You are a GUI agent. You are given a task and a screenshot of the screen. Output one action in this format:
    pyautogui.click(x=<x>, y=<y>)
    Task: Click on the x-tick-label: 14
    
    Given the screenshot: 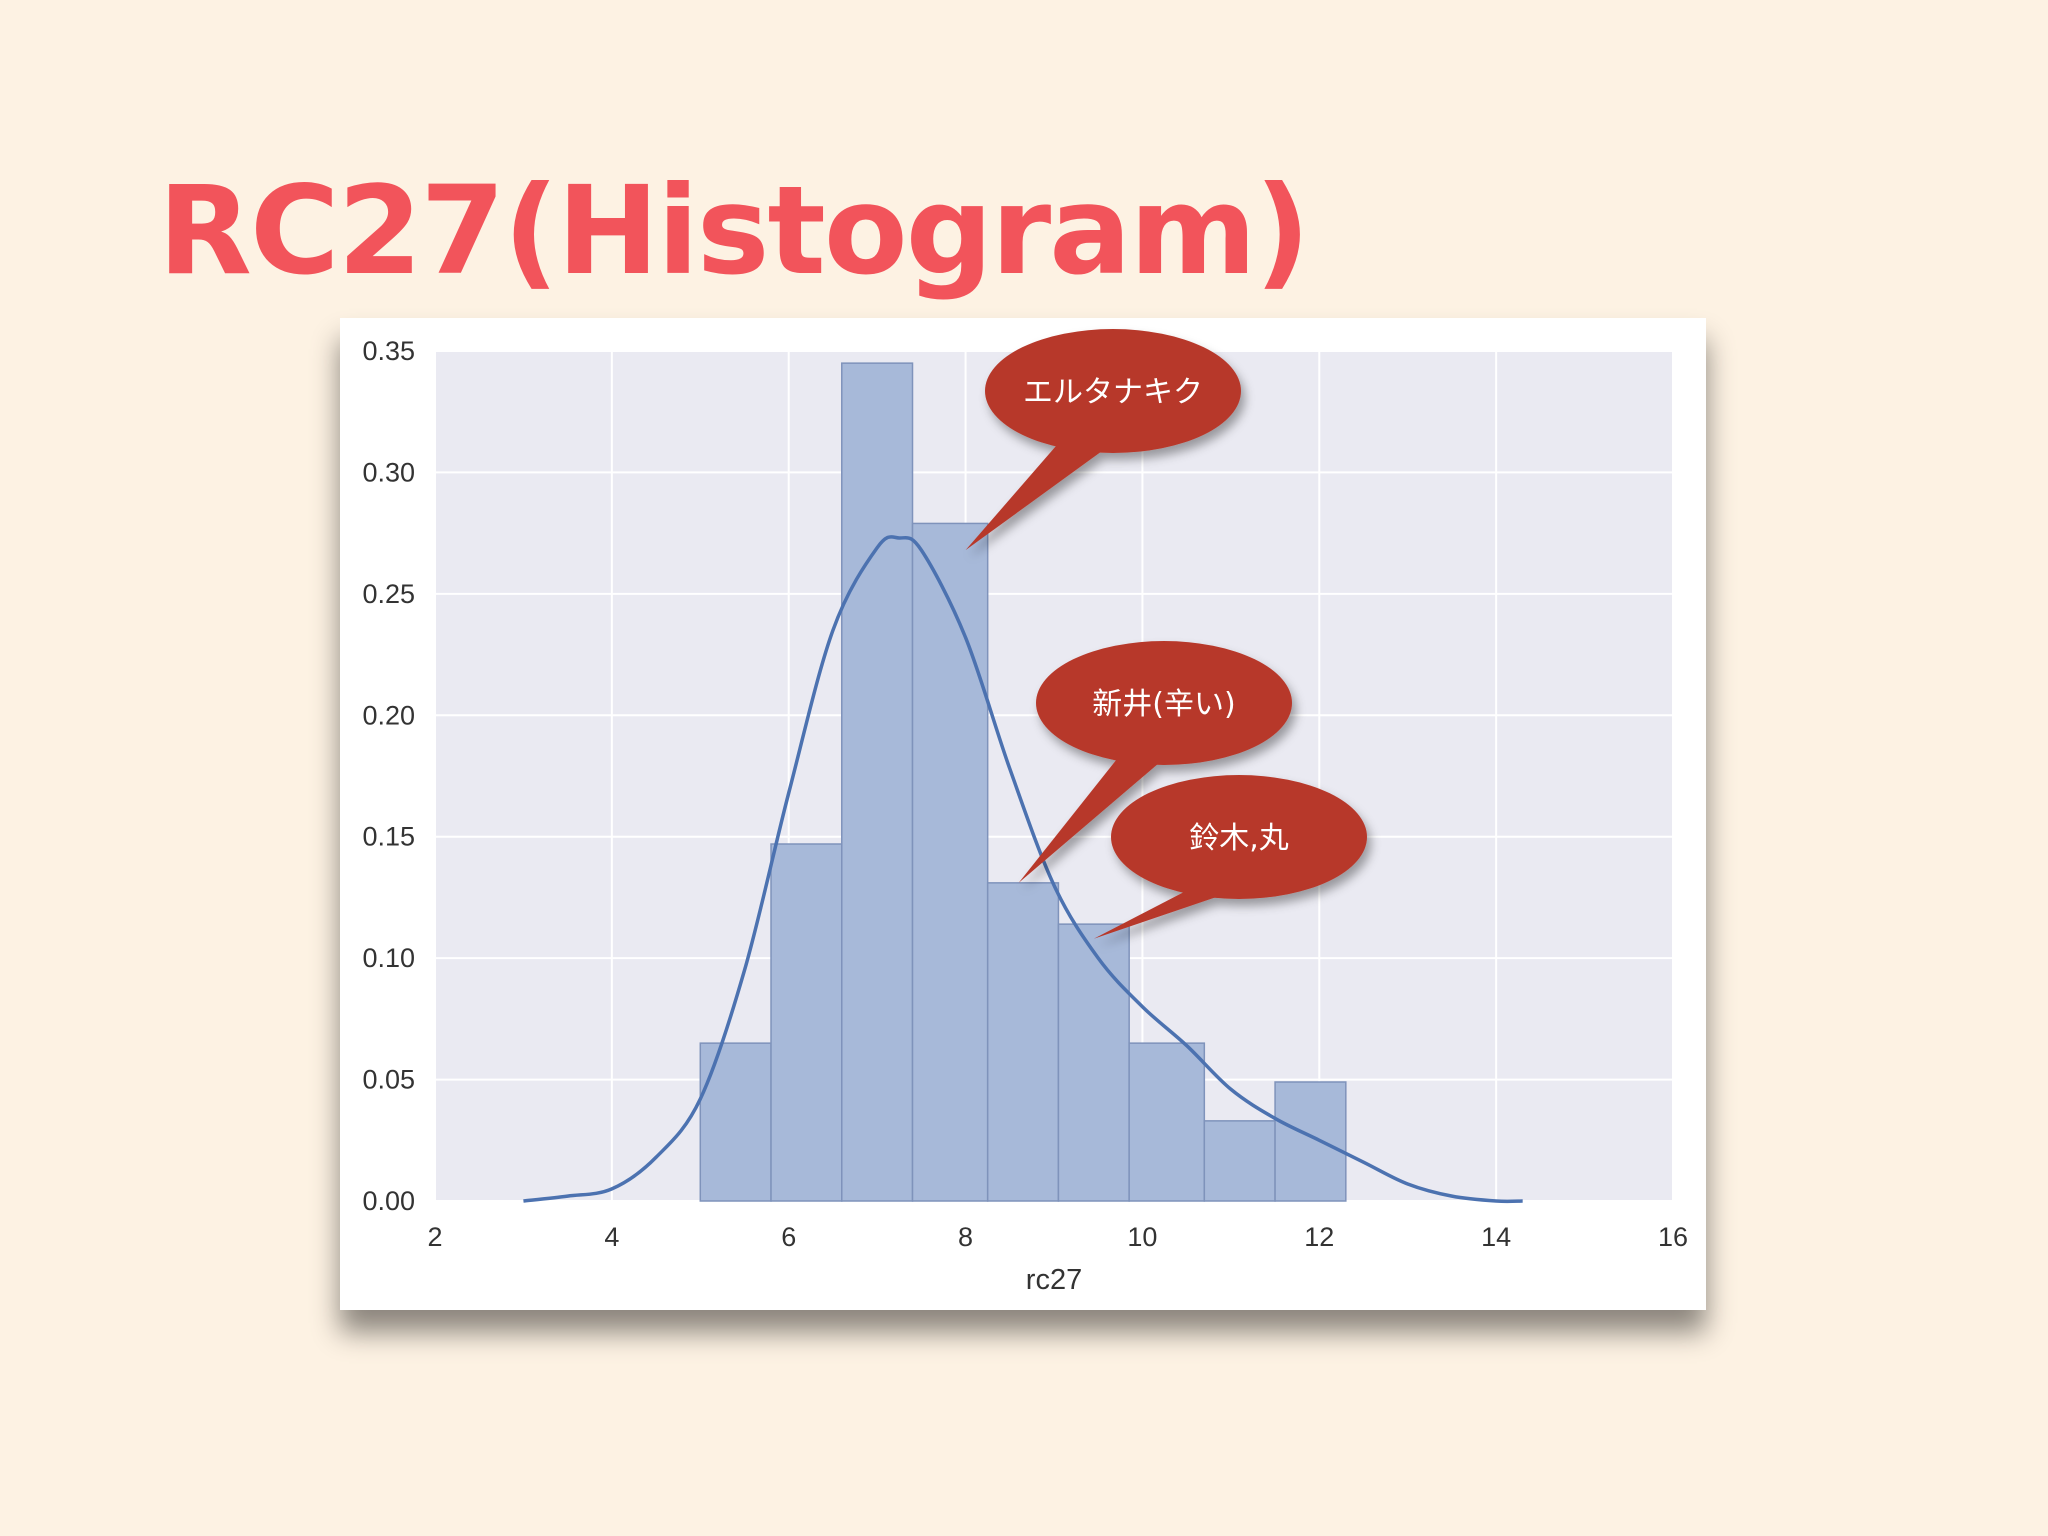 What is the action you would take?
    pyautogui.click(x=1496, y=1237)
    